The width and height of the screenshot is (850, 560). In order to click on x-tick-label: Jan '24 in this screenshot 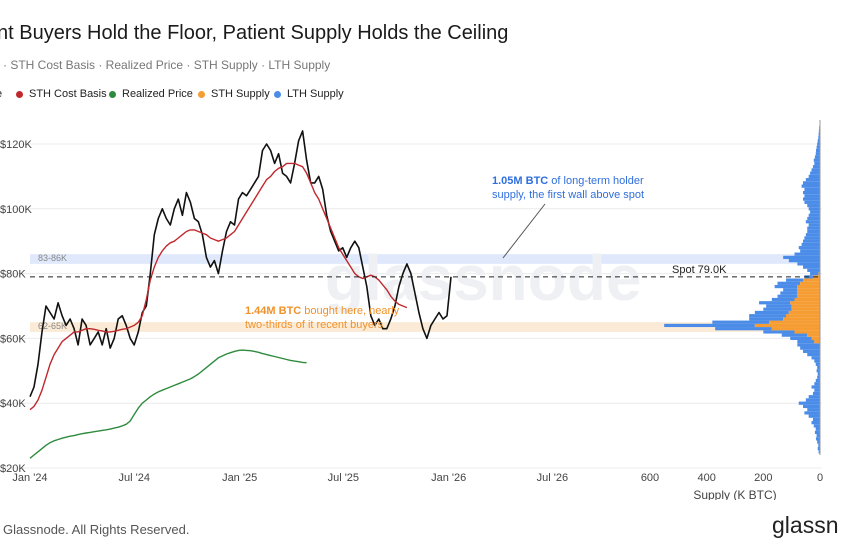, I will do `click(29, 478)`.